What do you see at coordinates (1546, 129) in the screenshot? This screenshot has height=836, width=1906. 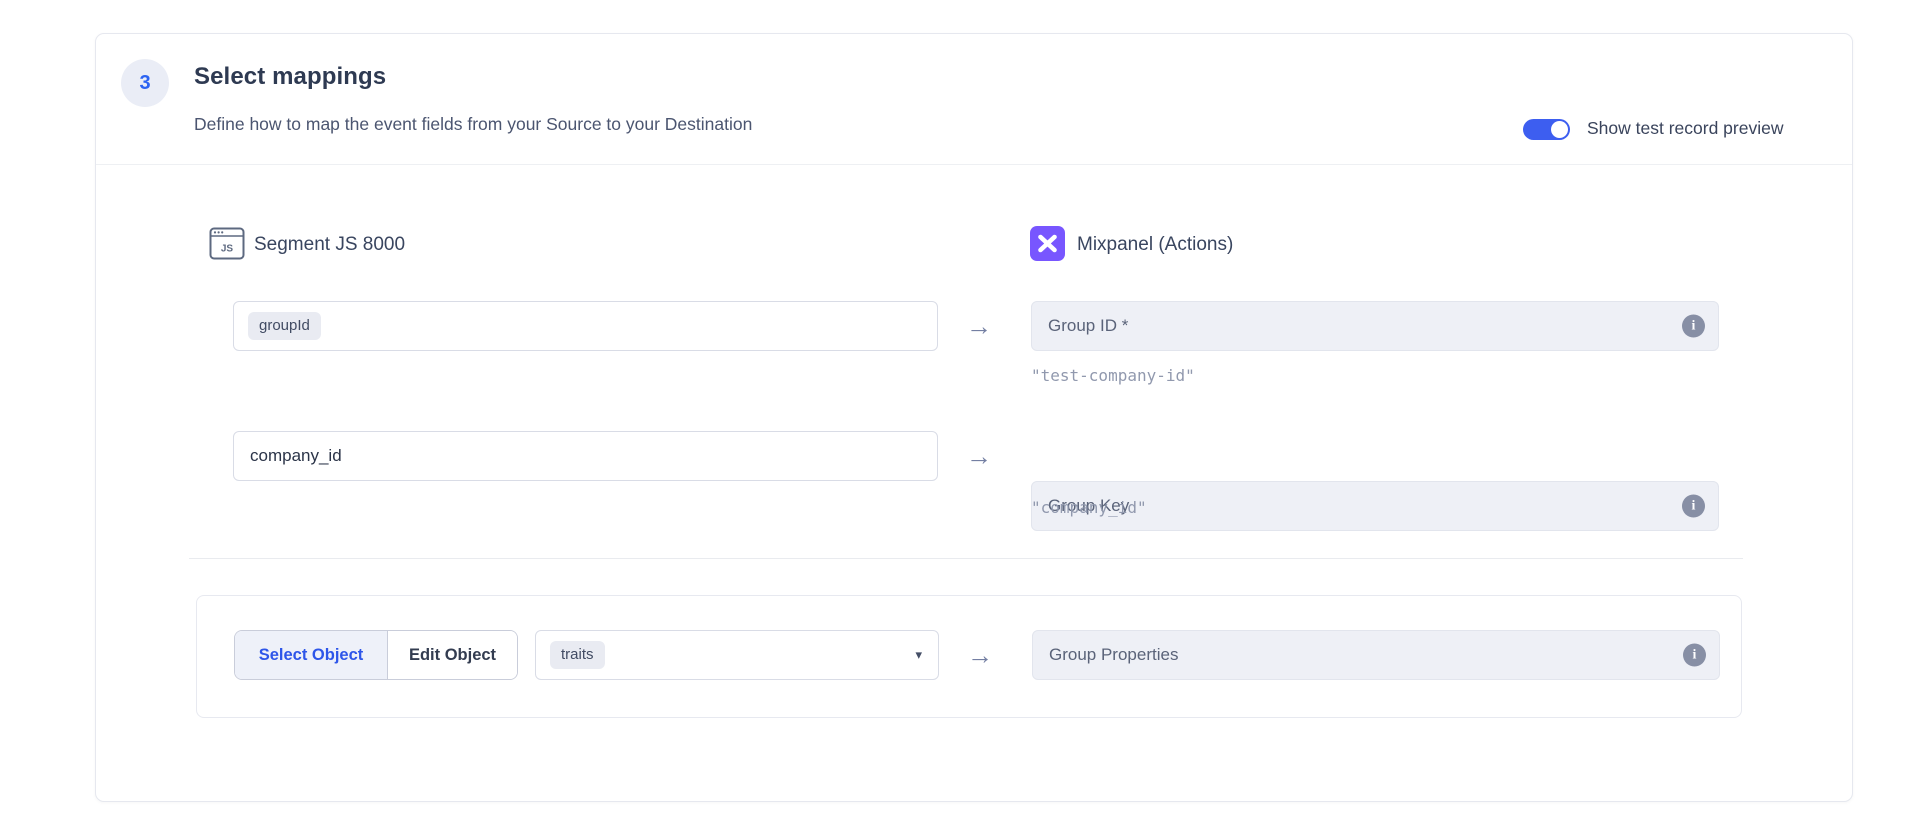 I see `test-record-preview-toggle` at bounding box center [1546, 129].